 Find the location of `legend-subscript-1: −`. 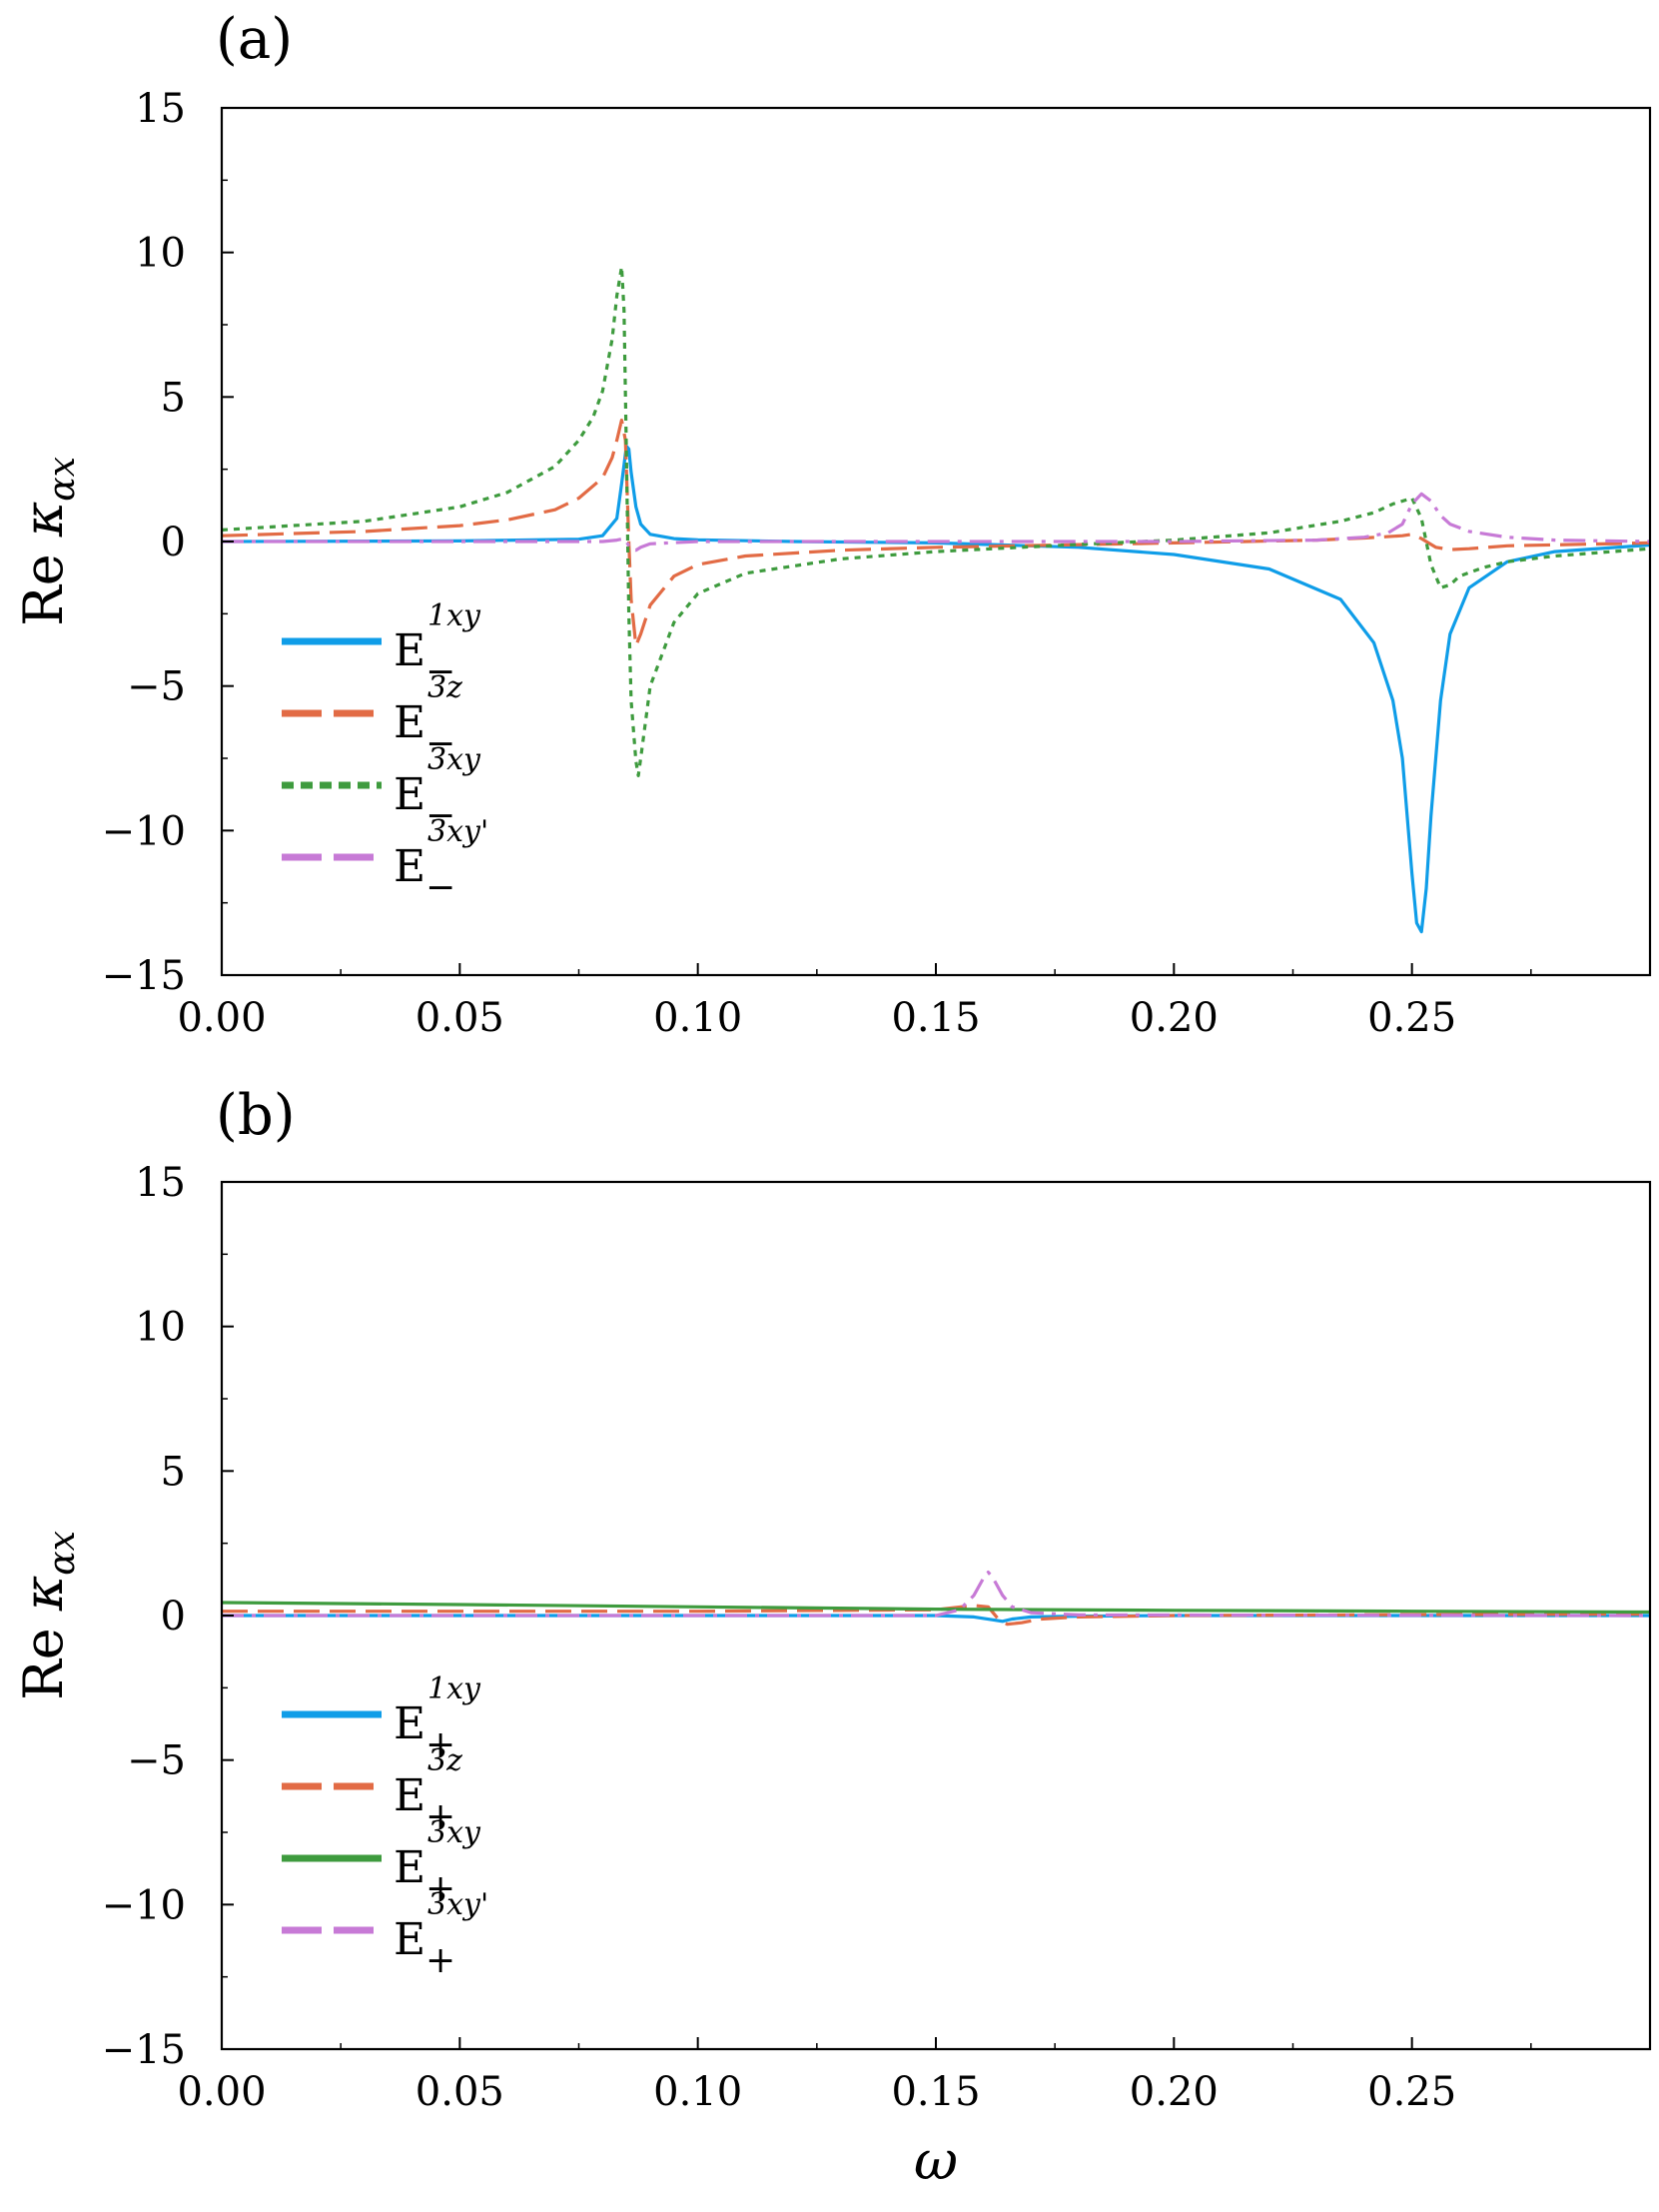

legend-subscript-1: − is located at coordinates (440, 671).